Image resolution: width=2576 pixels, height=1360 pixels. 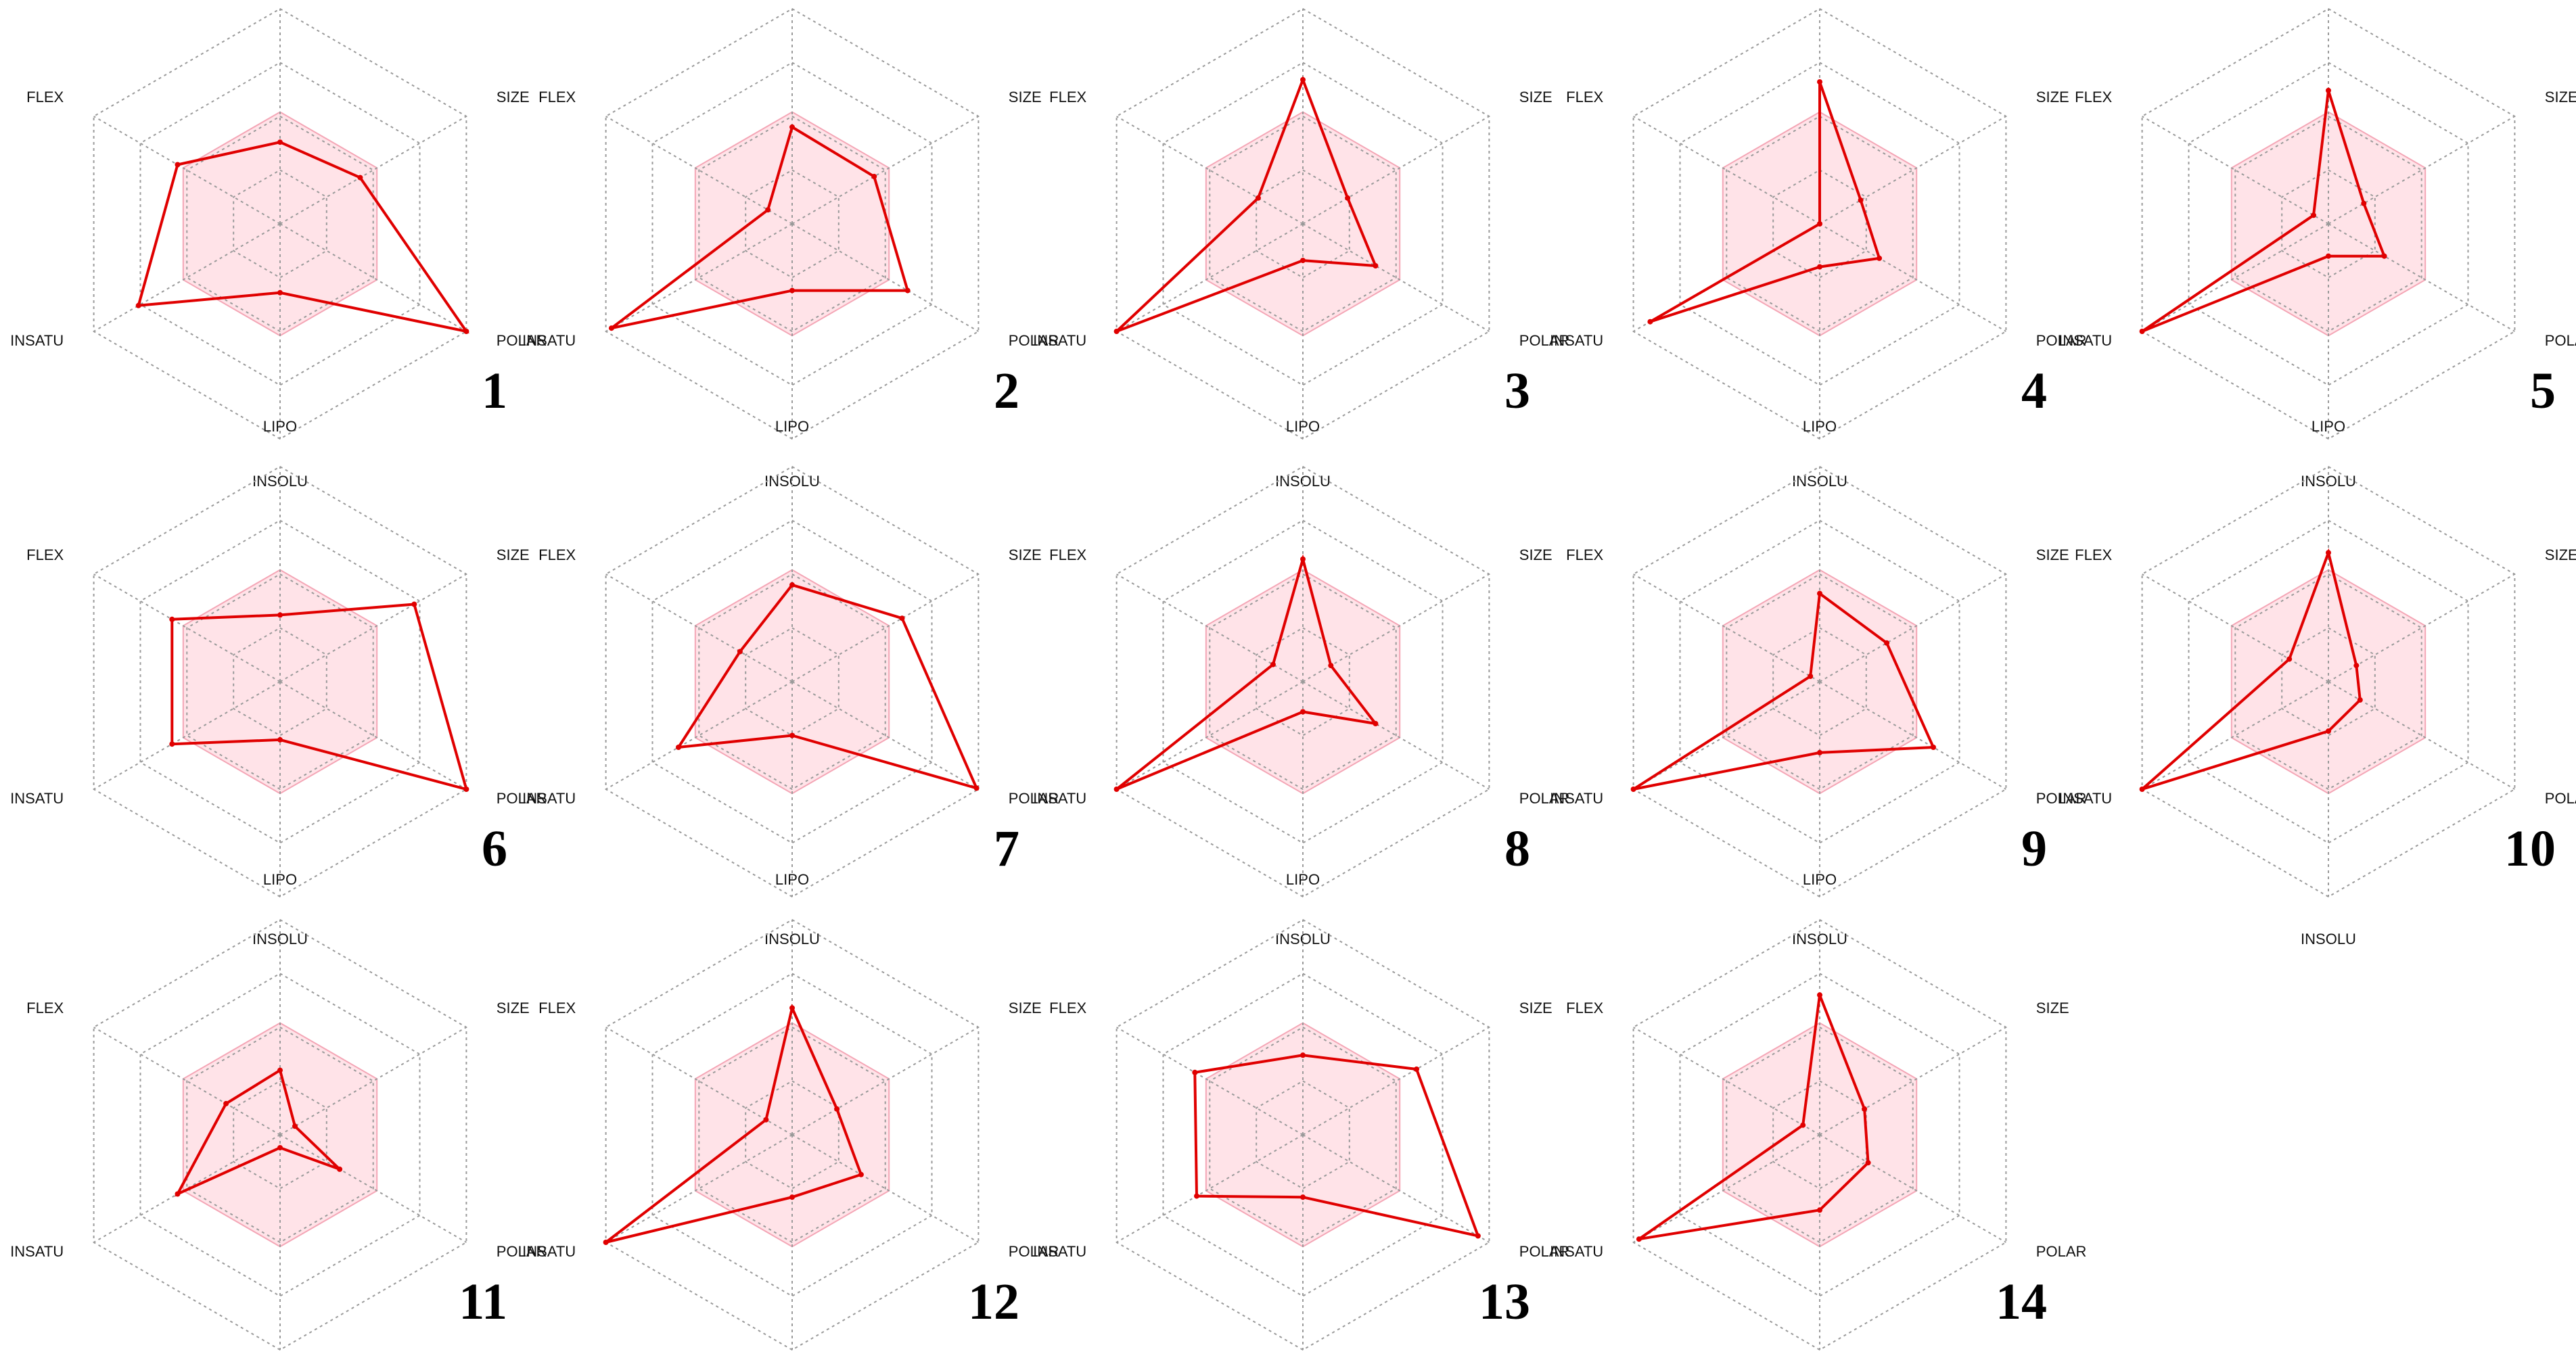 What do you see at coordinates (1504, 1302) in the screenshot?
I see `panel-number: 13` at bounding box center [1504, 1302].